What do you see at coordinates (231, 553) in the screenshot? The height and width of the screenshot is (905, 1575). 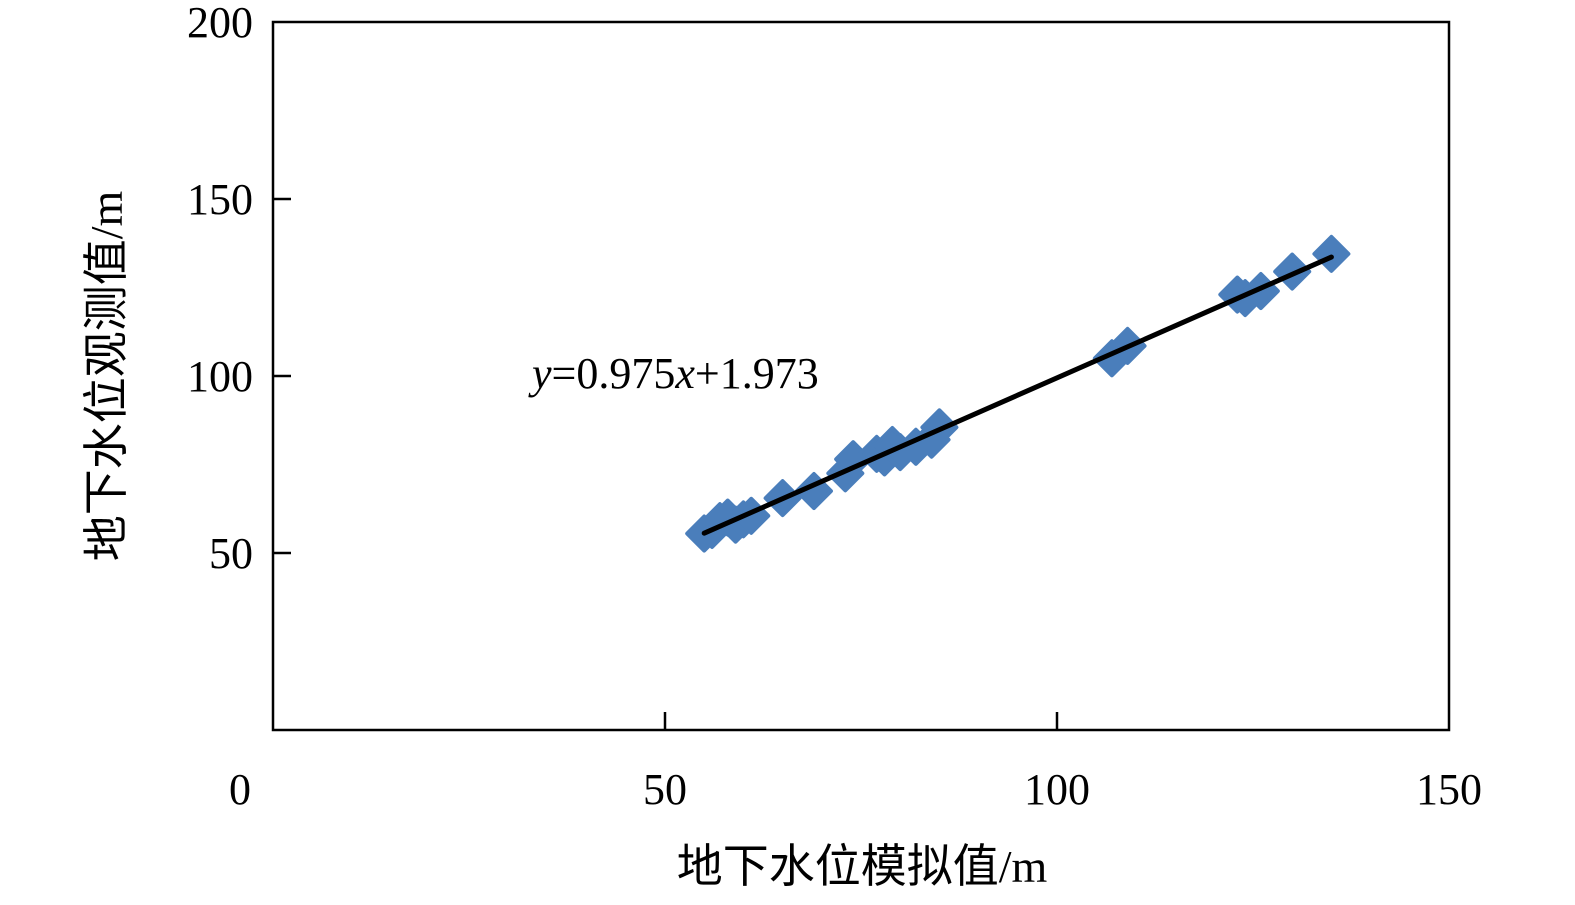 I see `y-tick-label: 50` at bounding box center [231, 553].